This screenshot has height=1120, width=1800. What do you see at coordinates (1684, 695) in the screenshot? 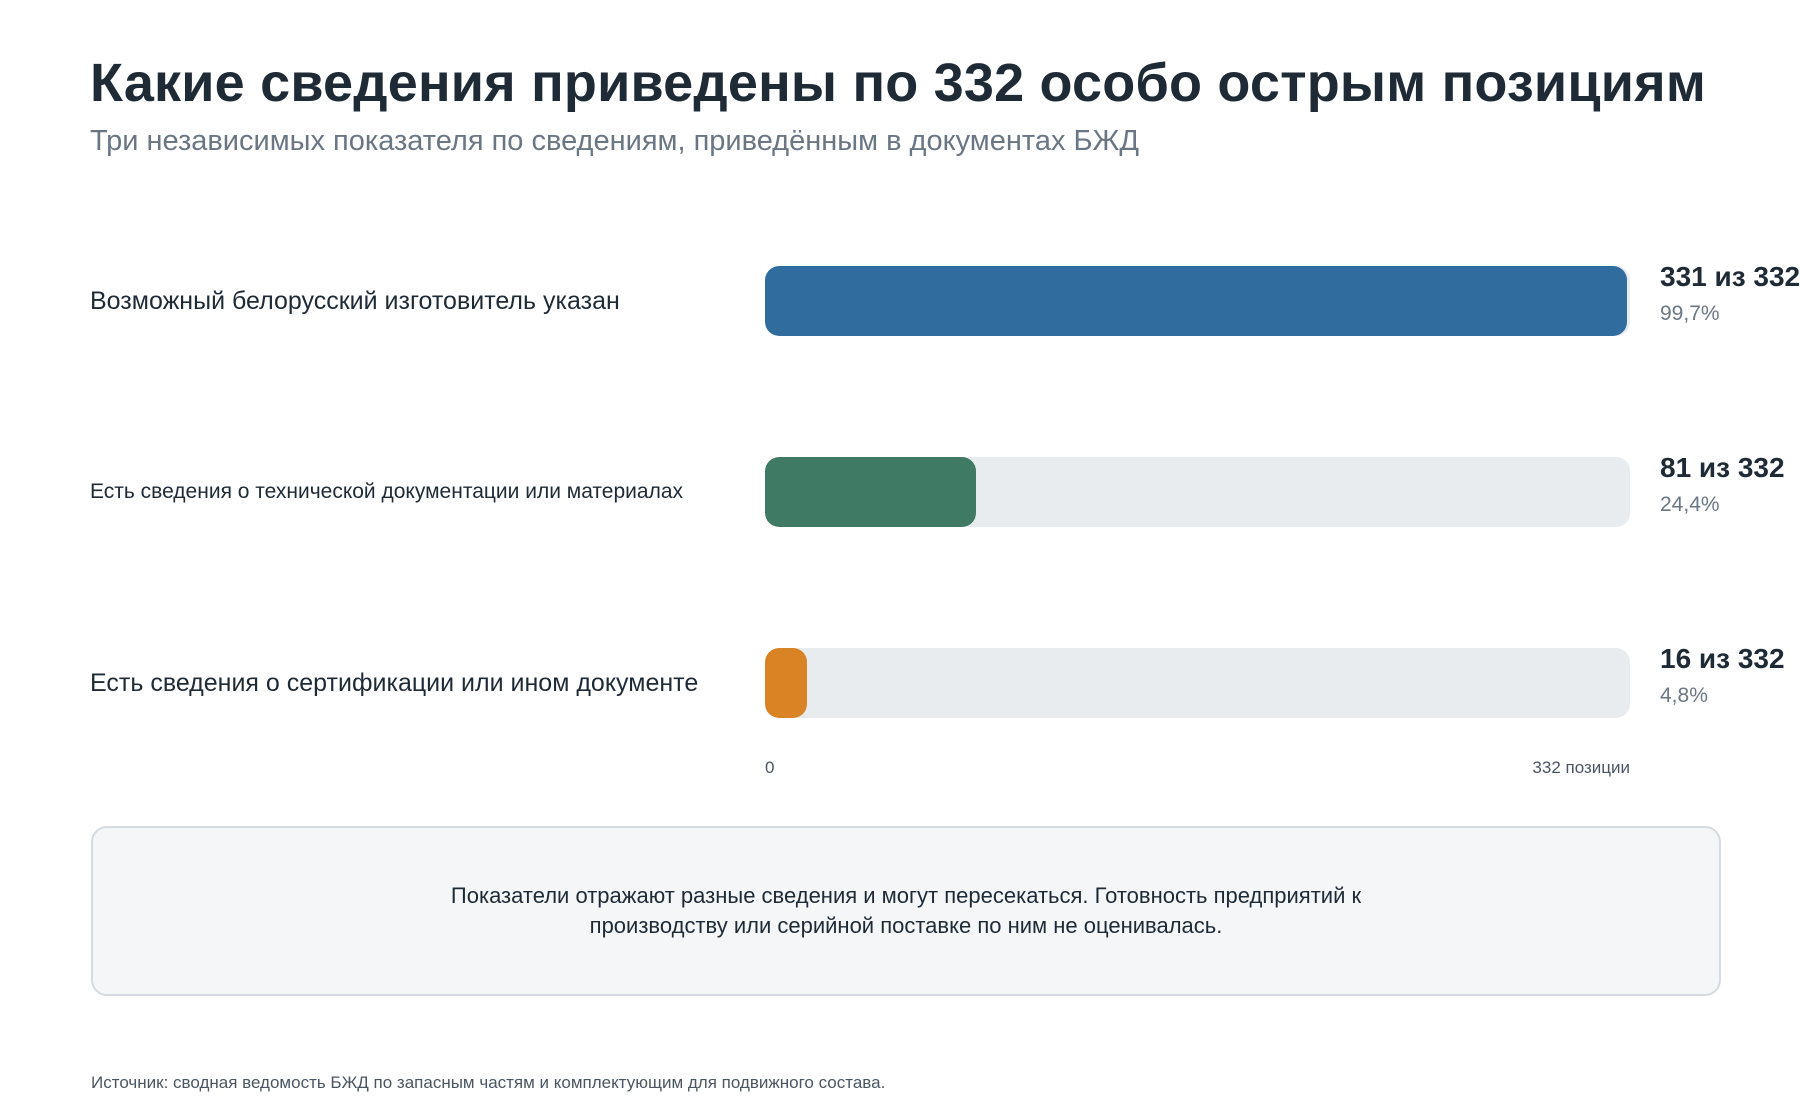
I see `bar-percent-label: 4,8%` at bounding box center [1684, 695].